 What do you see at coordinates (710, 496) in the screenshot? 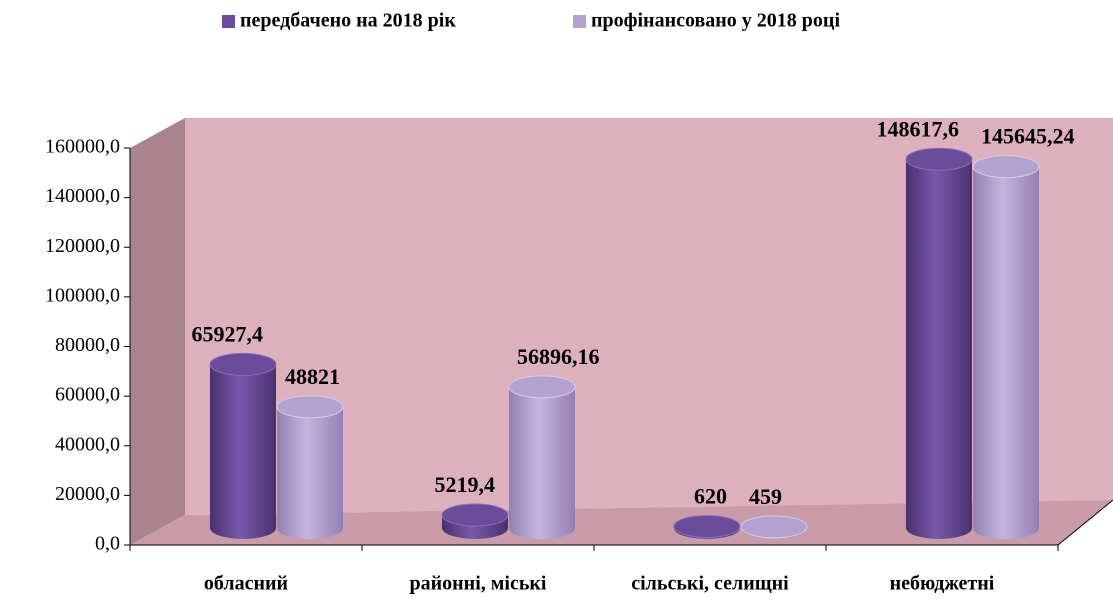
I see `value-label: 620` at bounding box center [710, 496].